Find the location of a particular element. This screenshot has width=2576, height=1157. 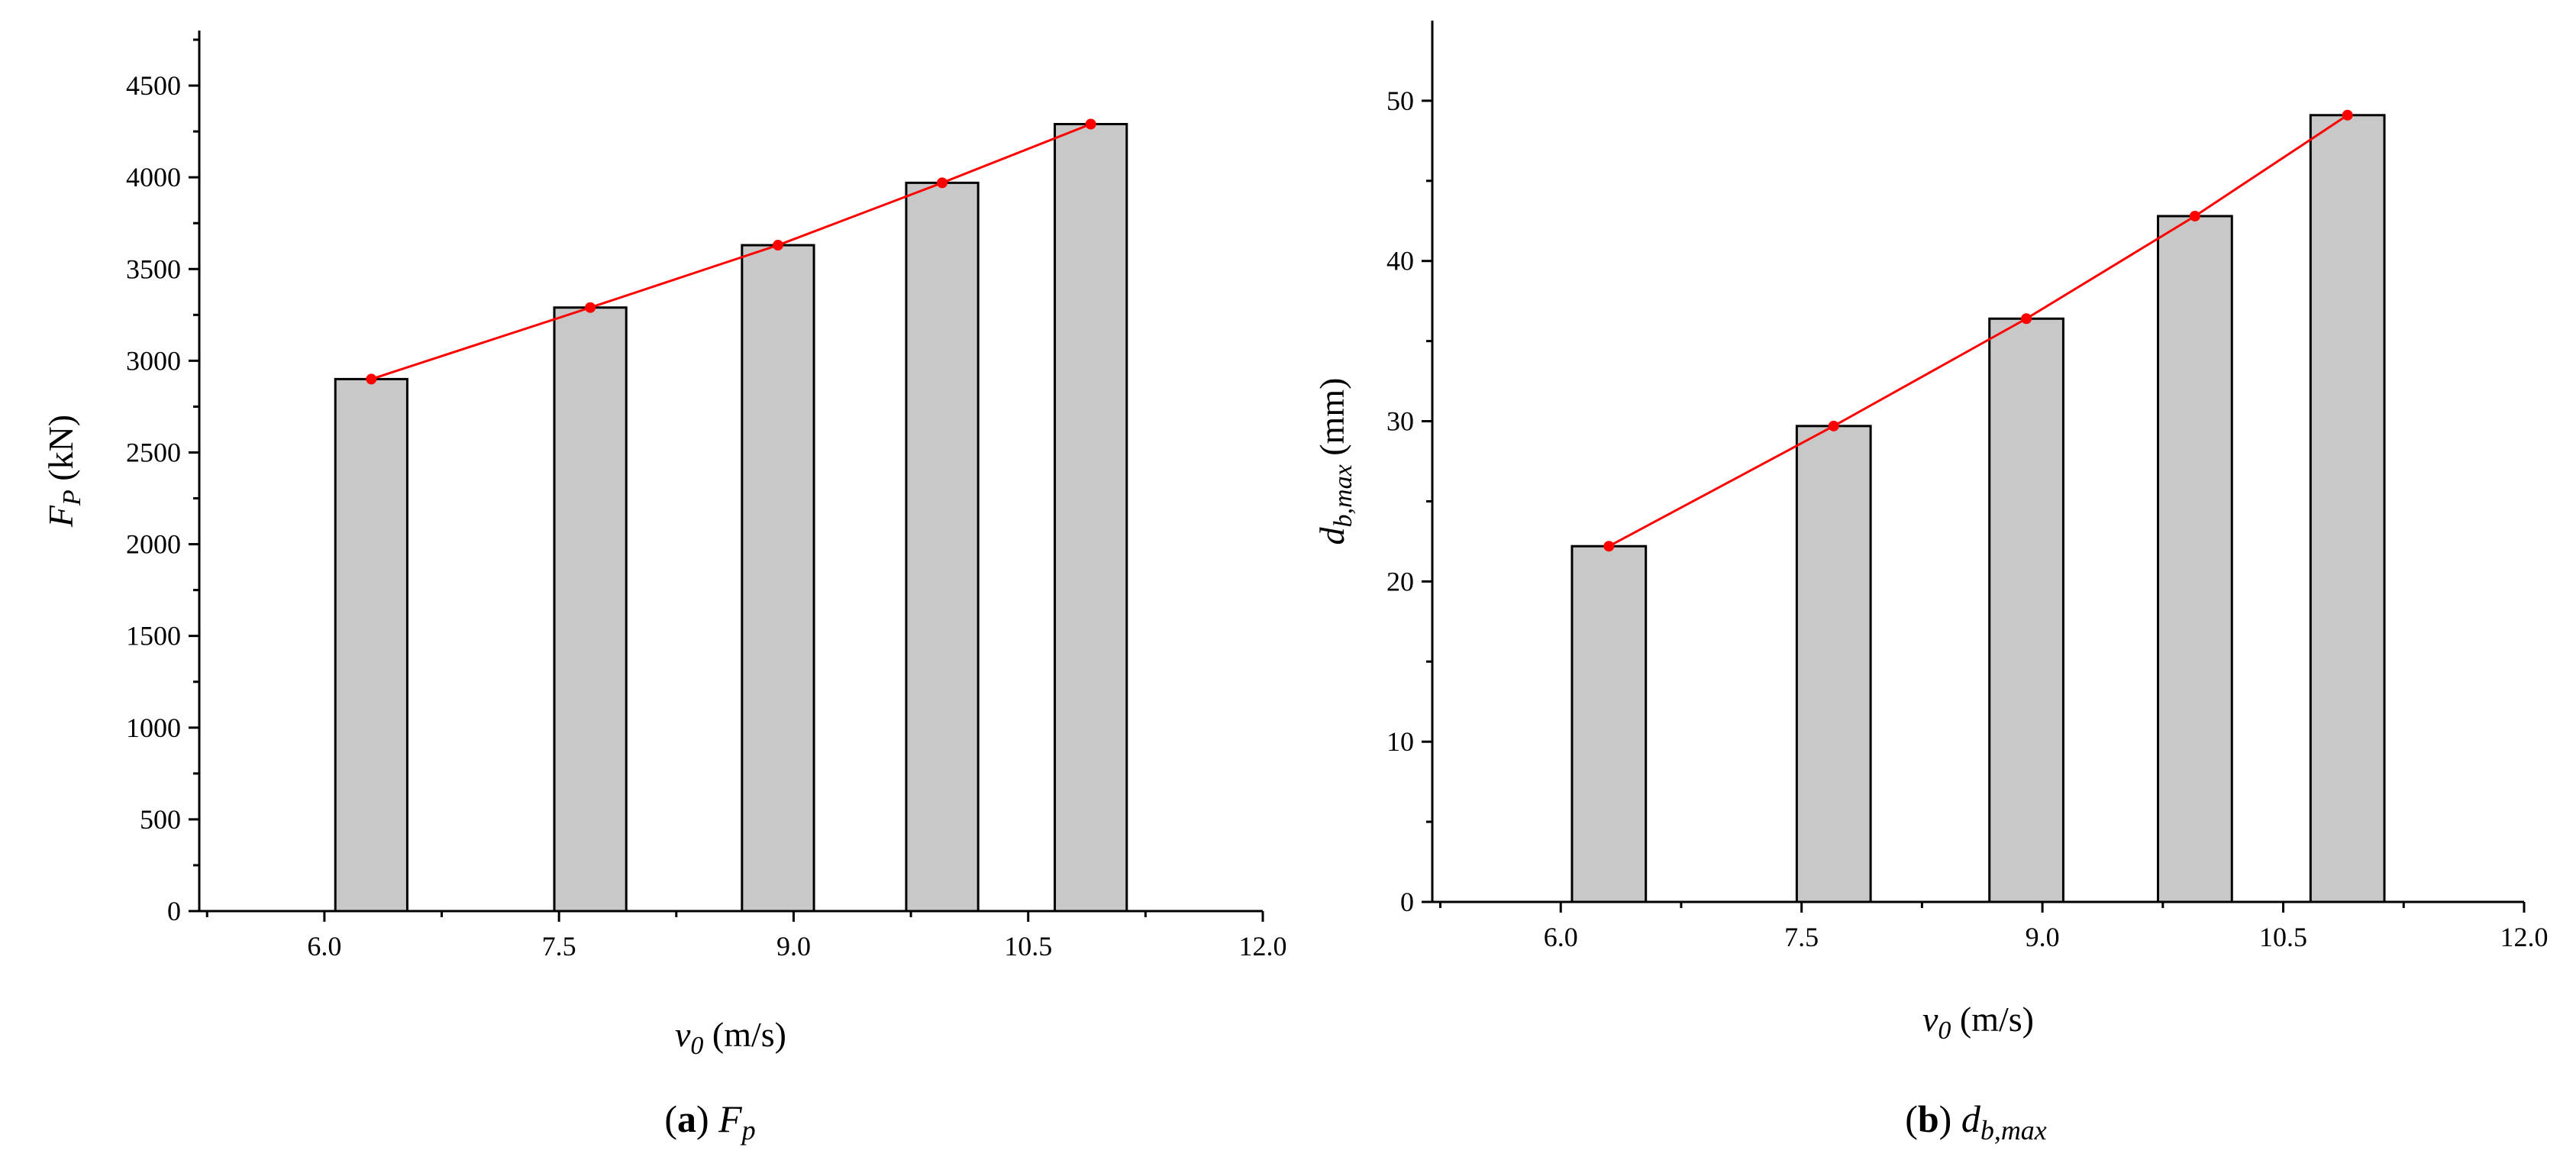

y-tick-label-5: 2500 is located at coordinates (153, 452).